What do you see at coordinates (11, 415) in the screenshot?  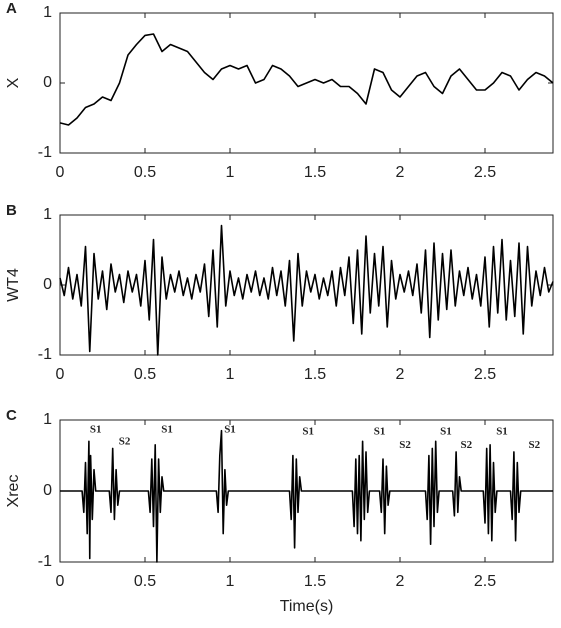 I see `panel-letter: C` at bounding box center [11, 415].